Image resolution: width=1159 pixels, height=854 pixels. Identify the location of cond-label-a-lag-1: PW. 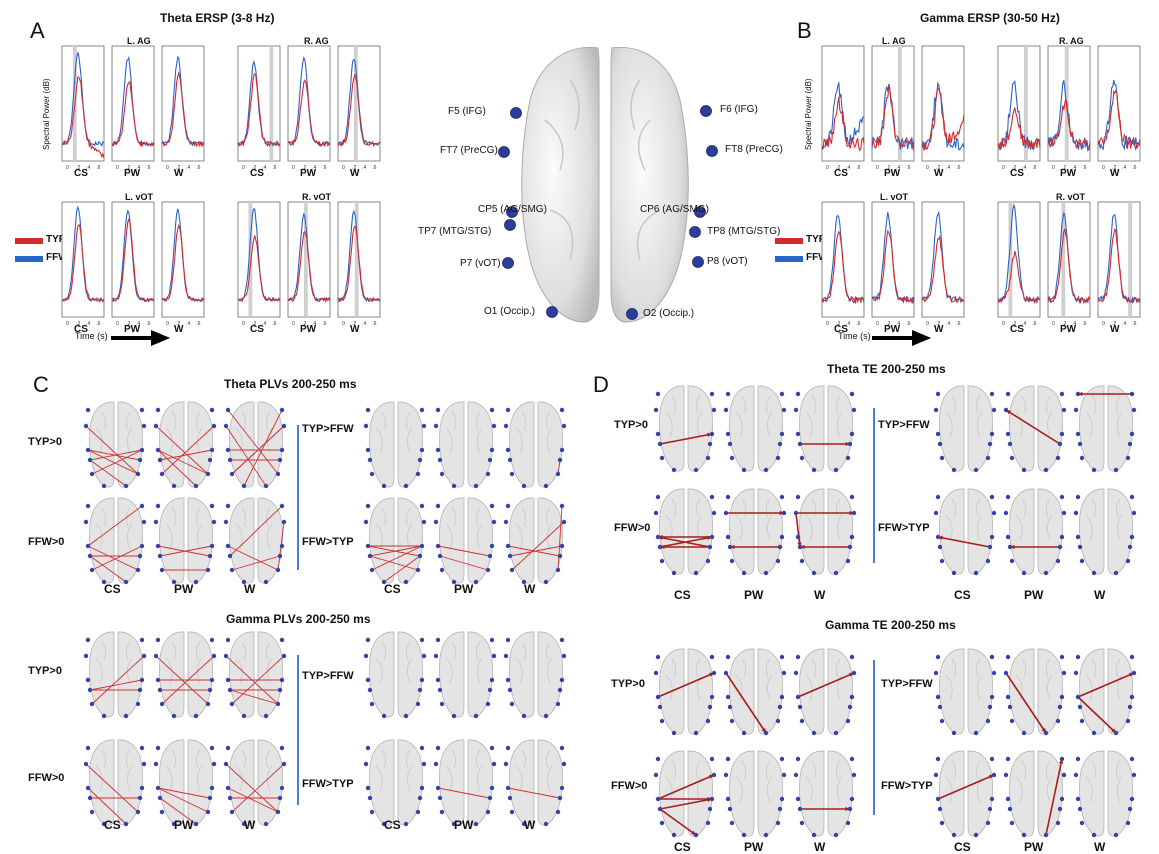
(132, 173).